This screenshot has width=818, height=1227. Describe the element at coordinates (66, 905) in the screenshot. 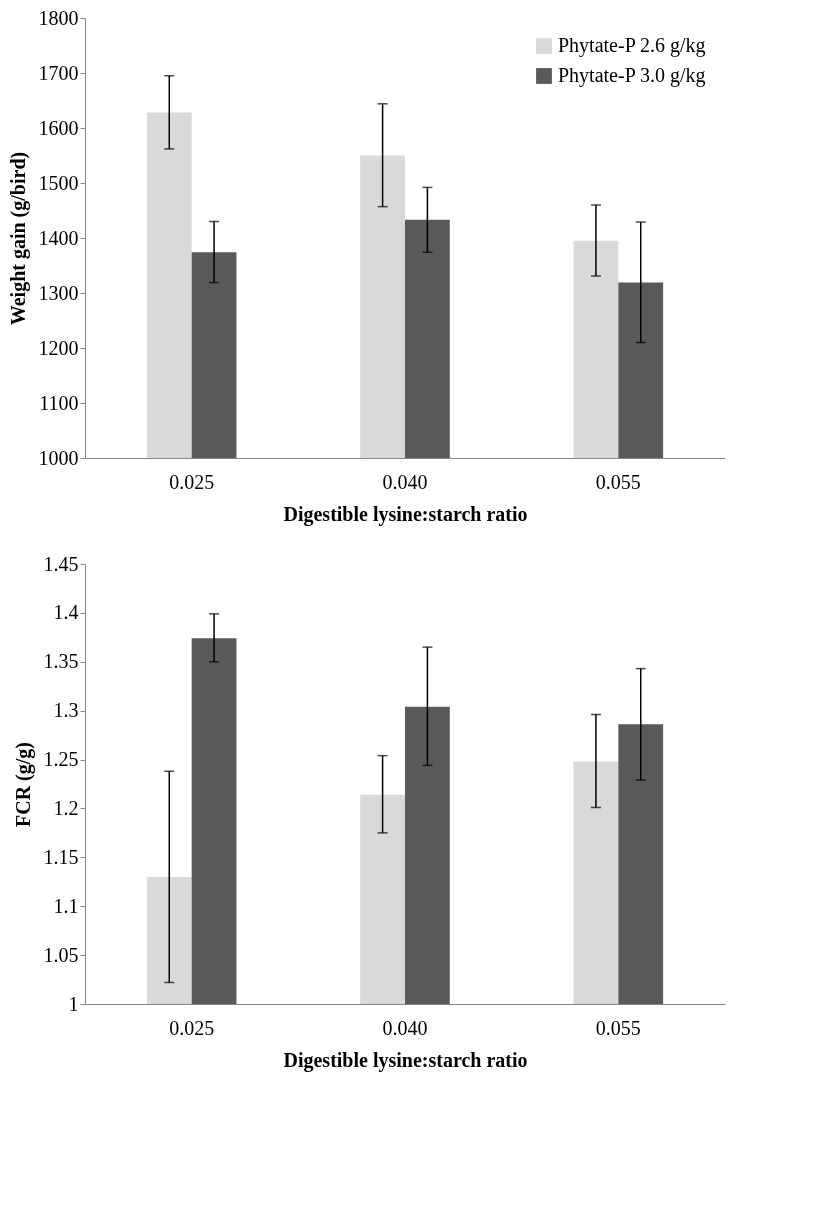

I see `y-tick-label: 1.1` at that location.